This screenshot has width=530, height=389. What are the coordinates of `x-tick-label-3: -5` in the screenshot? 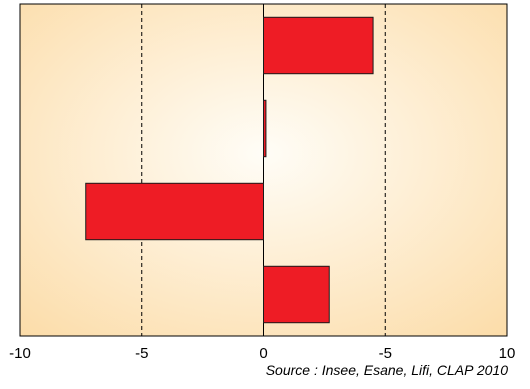 It's located at (385, 353).